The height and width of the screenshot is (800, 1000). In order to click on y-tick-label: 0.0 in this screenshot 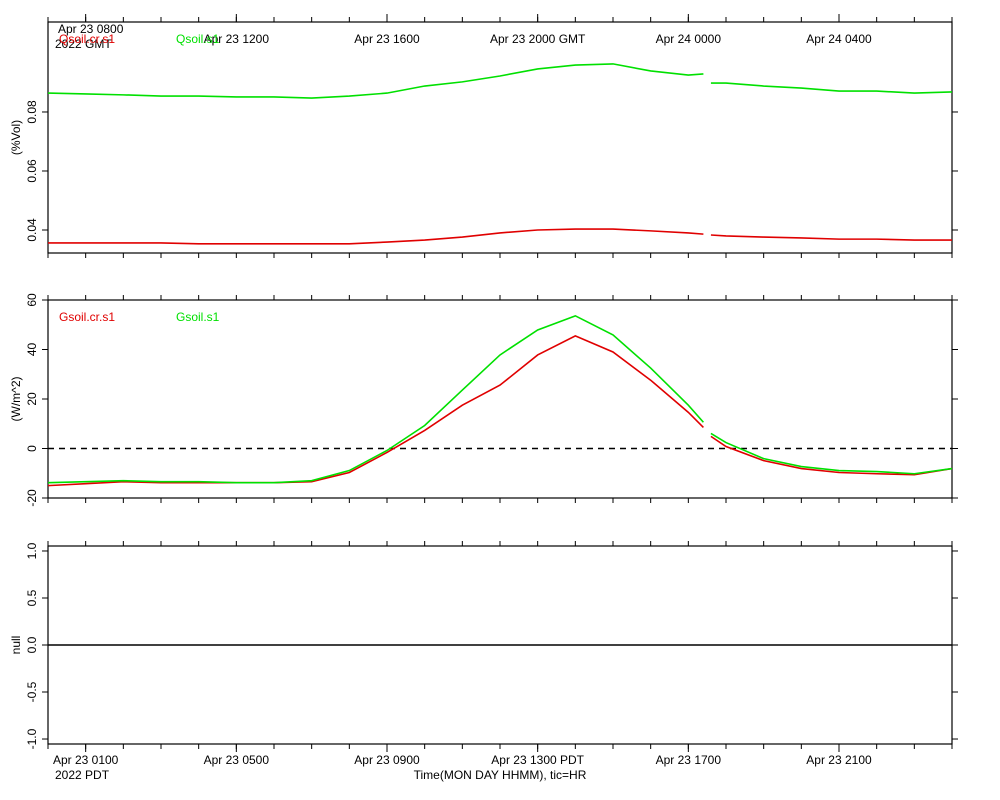, I will do `click(32, 644)`.